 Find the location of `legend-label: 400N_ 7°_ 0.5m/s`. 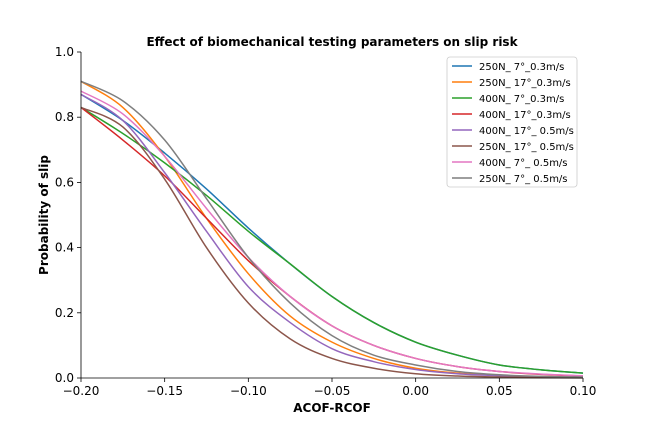

legend-label: 400N_ 7°_ 0.5m/s is located at coordinates (523, 163).